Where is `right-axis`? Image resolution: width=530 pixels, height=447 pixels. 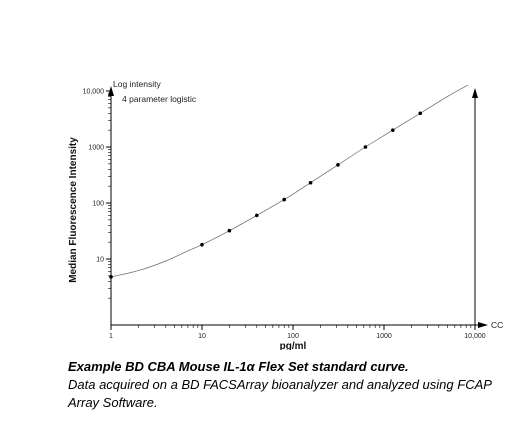
right-axis is located at coordinates (475, 206).